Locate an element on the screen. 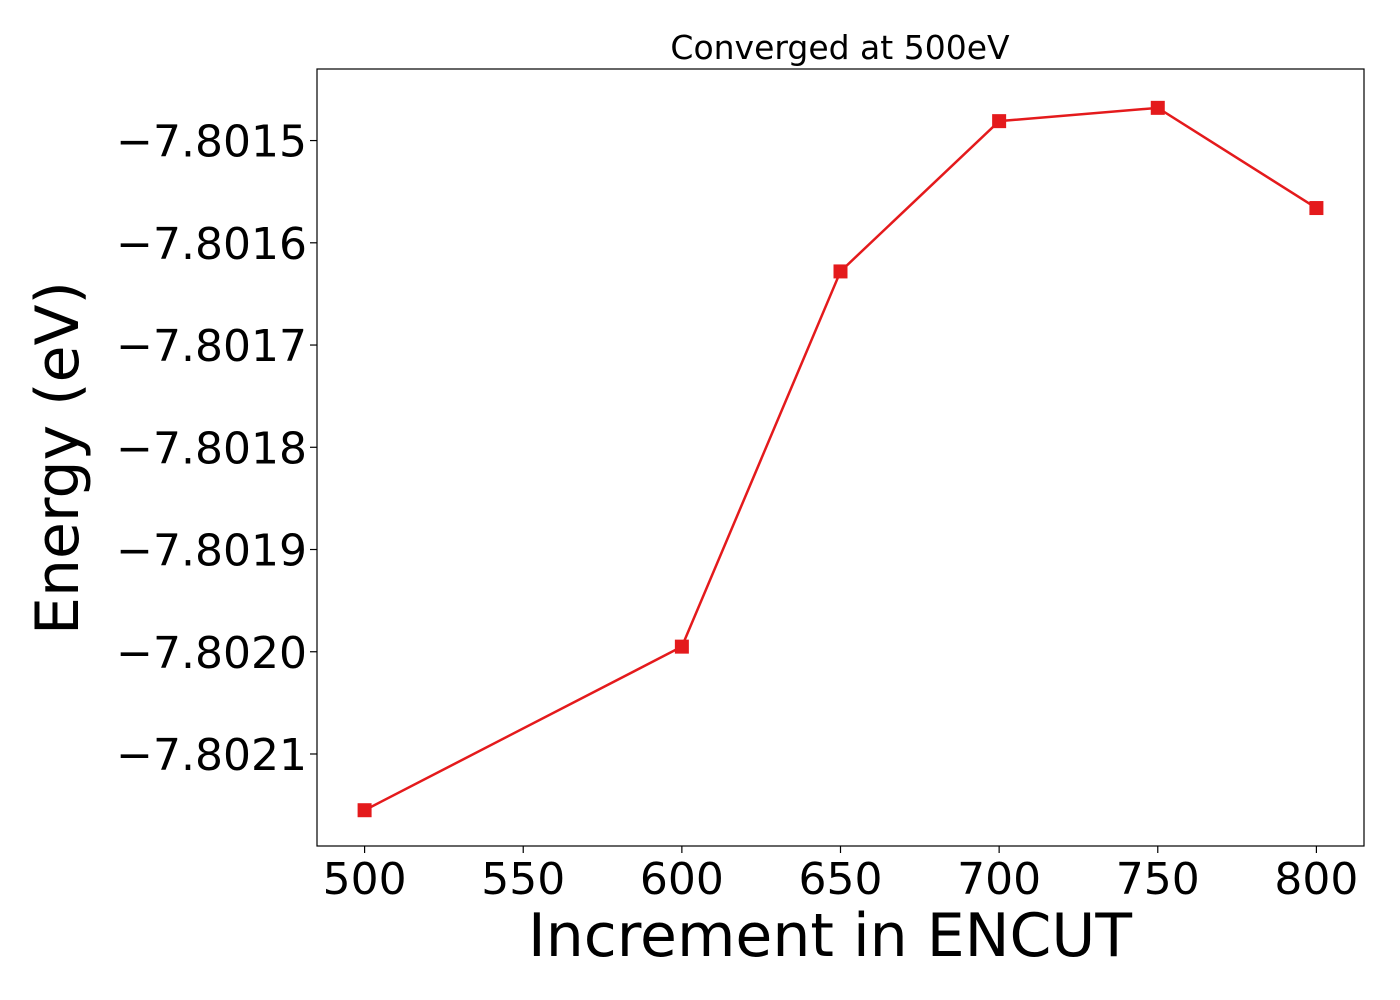 The image size is (1400, 1000). x-tick-label: 500 is located at coordinates (365, 879).